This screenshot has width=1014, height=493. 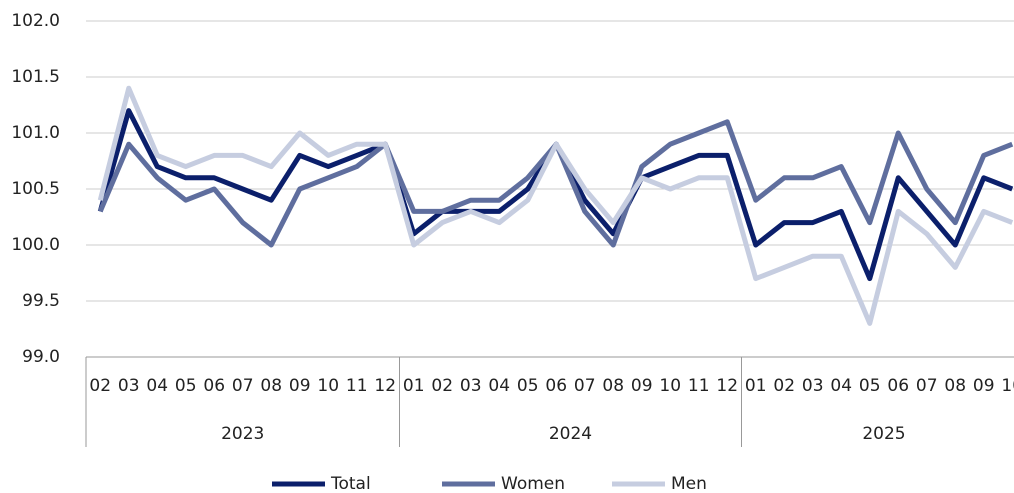 I want to click on legend-label: Total, so click(x=350, y=483).